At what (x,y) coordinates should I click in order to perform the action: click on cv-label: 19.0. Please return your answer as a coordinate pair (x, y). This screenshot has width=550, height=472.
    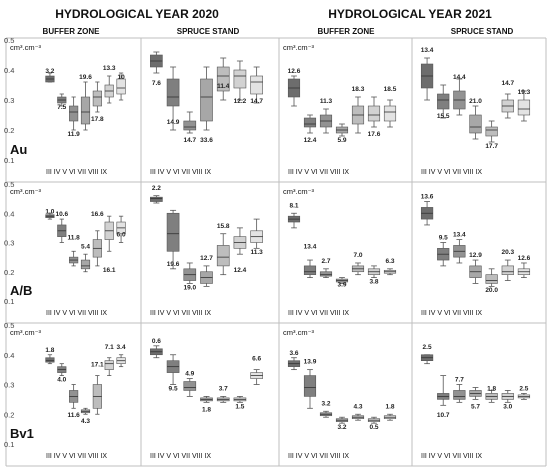
    Looking at the image, I should click on (189, 287).